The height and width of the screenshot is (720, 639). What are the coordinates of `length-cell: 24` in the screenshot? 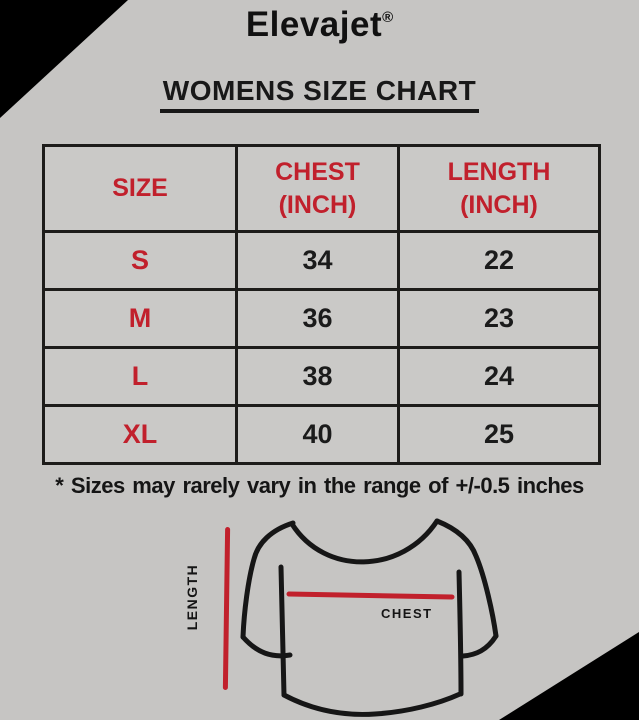 It's located at (499, 376).